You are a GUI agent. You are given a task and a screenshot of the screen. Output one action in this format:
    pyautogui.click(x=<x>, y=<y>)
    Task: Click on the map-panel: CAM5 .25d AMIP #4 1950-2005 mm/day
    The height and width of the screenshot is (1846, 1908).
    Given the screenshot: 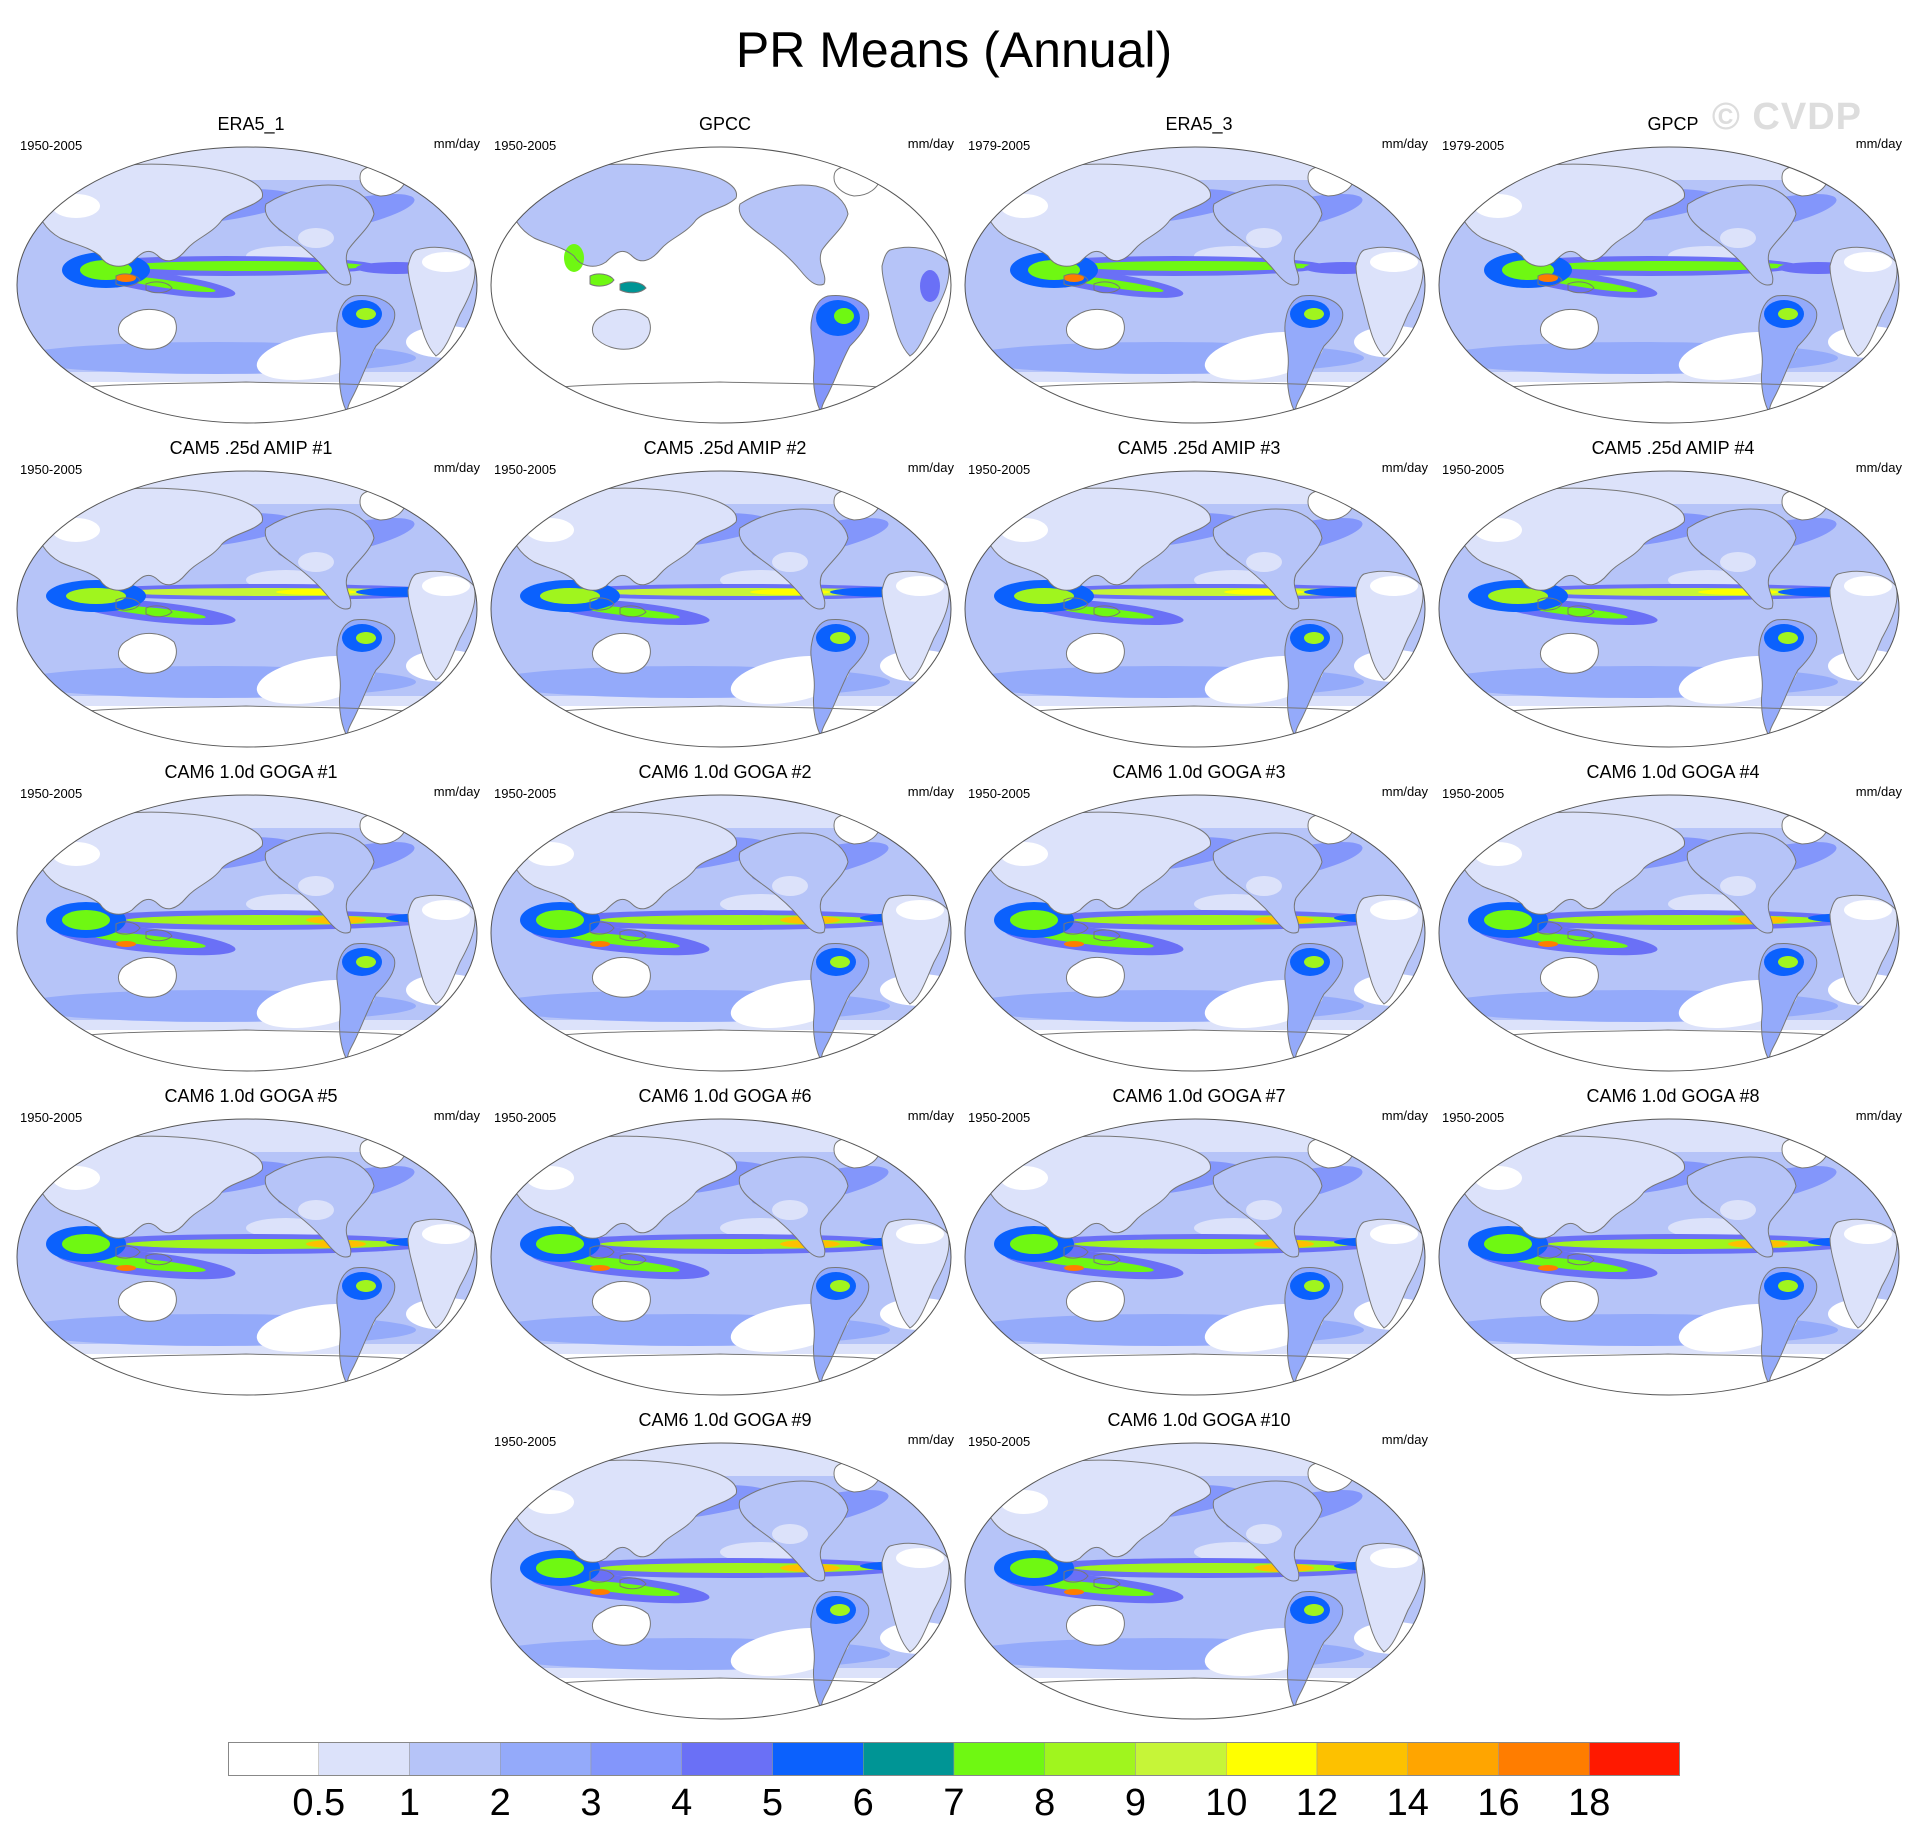 What is the action you would take?
    pyautogui.click(x=1673, y=593)
    